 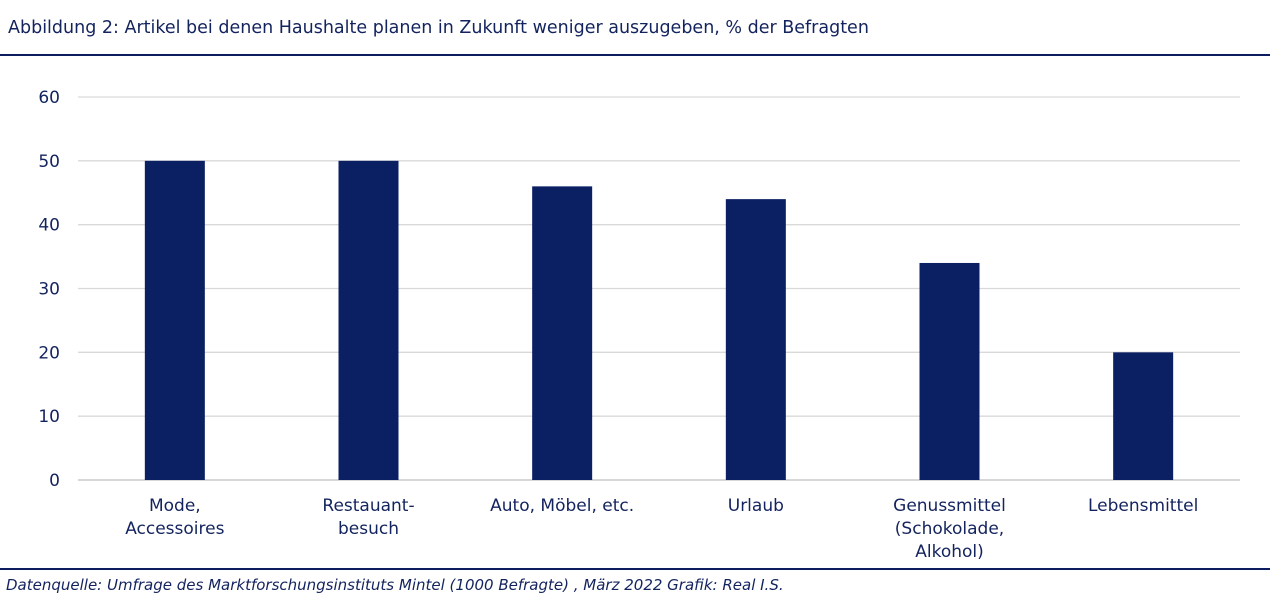 I want to click on x-tick-label: Auto, Möbel, etc., so click(x=562, y=506).